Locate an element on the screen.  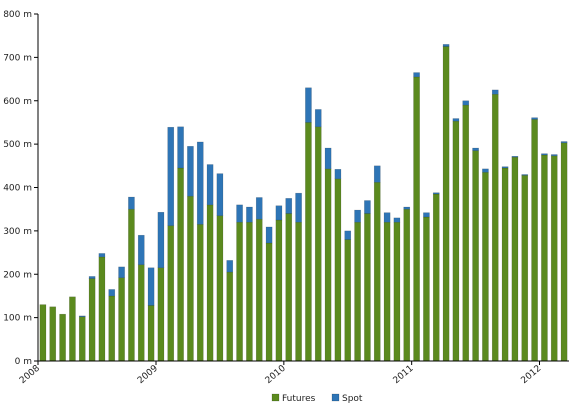
legend-swatch-spot is located at coordinates (335, 397).